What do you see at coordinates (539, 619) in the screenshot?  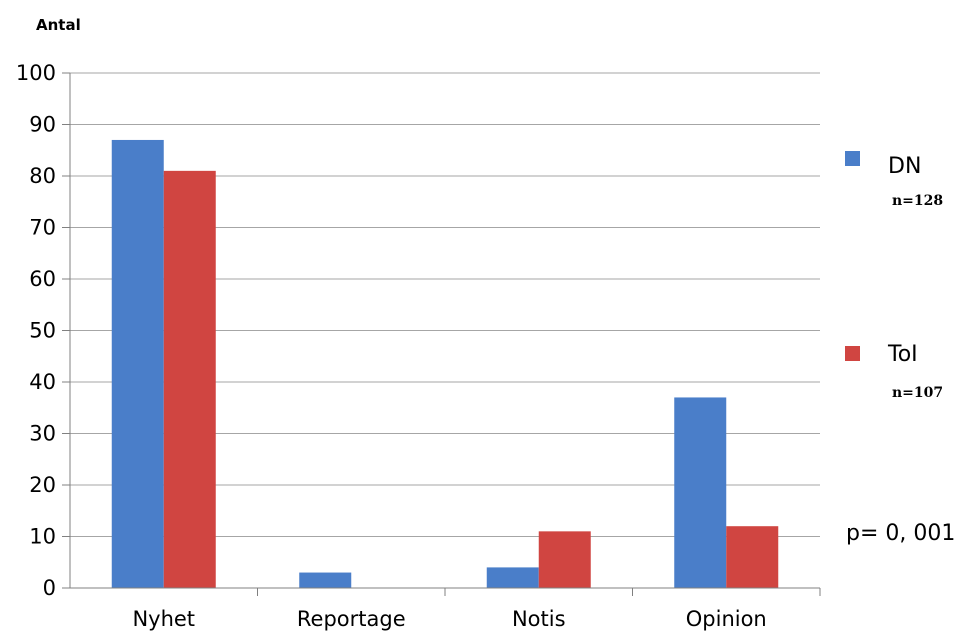 I see `x-tick-label: Notis` at bounding box center [539, 619].